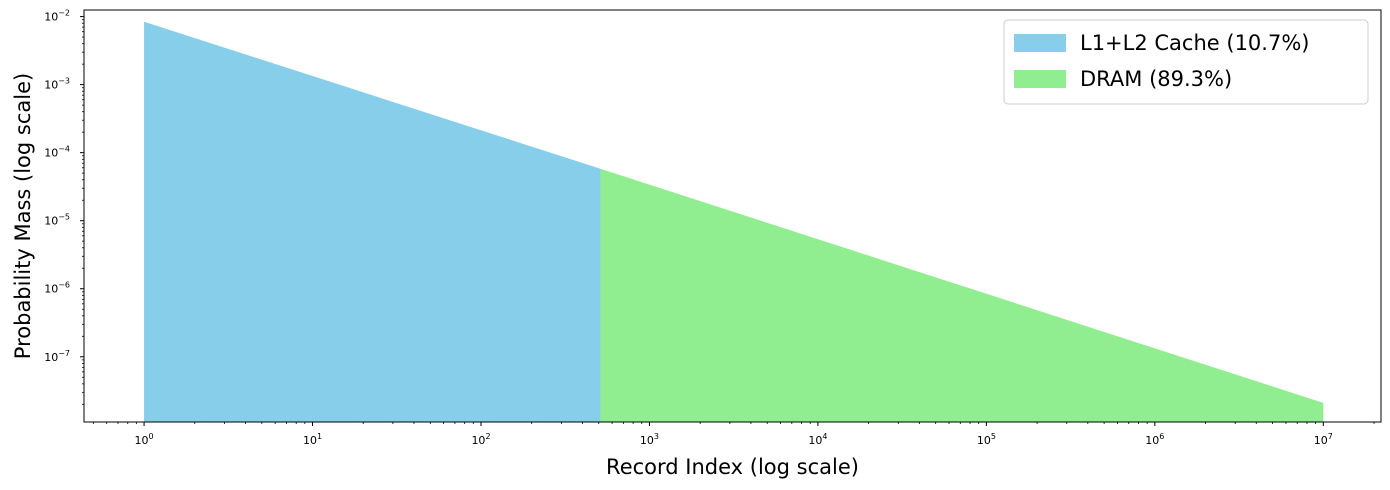 This screenshot has width=1390, height=490. I want to click on x-tick-label-1: 10¹, so click(312, 439).